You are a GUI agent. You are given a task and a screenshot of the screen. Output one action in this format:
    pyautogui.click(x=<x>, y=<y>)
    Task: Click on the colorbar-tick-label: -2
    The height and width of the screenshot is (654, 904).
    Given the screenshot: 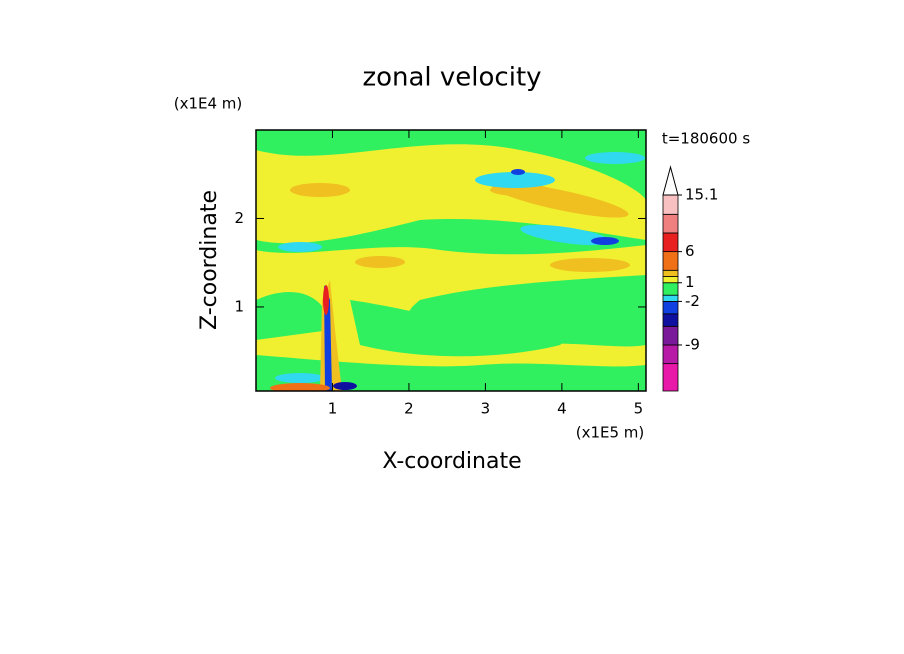 What is the action you would take?
    pyautogui.click(x=692, y=301)
    